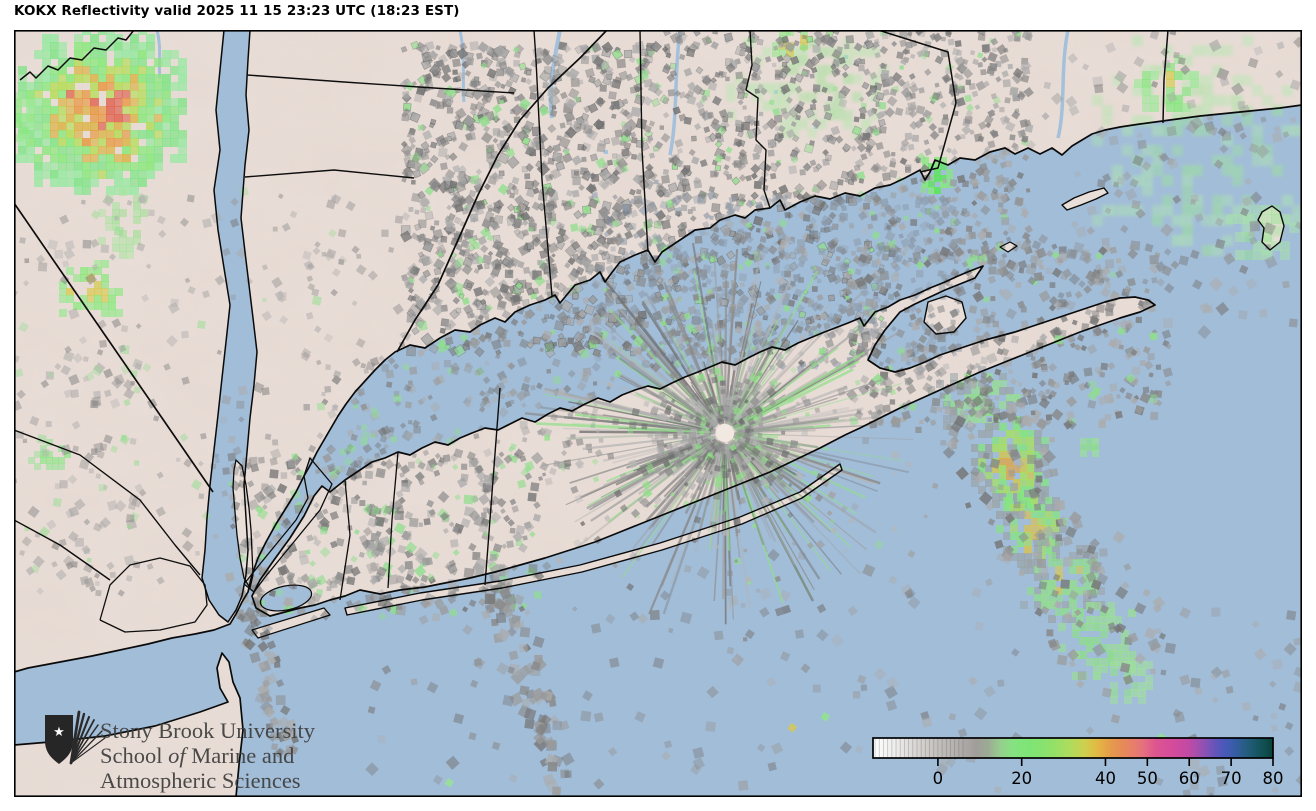  What do you see at coordinates (1147, 185) in the screenshot?
I see `clutter-top-right-sparse` at bounding box center [1147, 185].